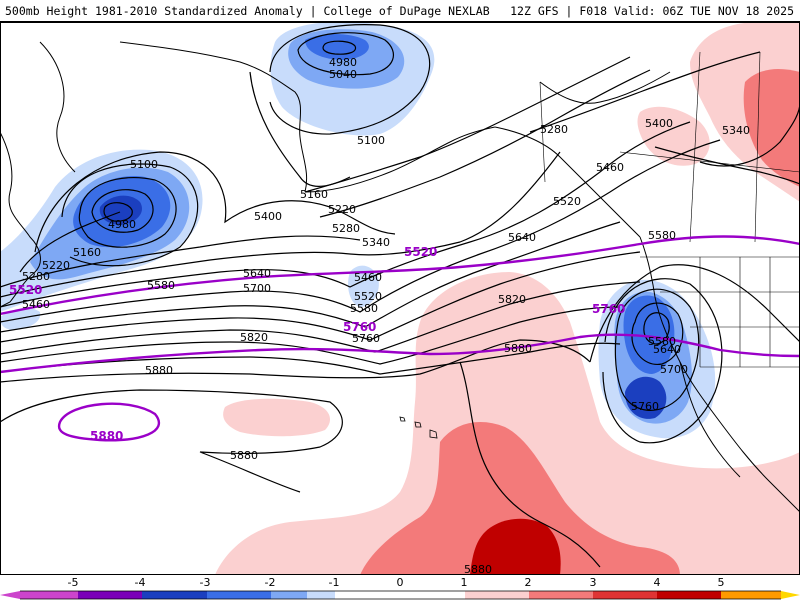  Describe the element at coordinates (140, 582) in the screenshot. I see `colorbar-tick: -4` at that location.